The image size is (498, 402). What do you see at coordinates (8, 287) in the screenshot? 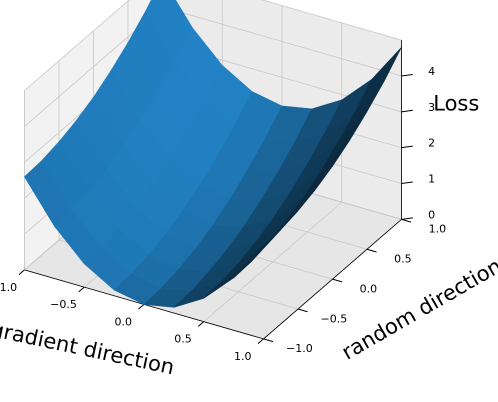
I see `x-tick-label: −1.0` at bounding box center [8, 287].